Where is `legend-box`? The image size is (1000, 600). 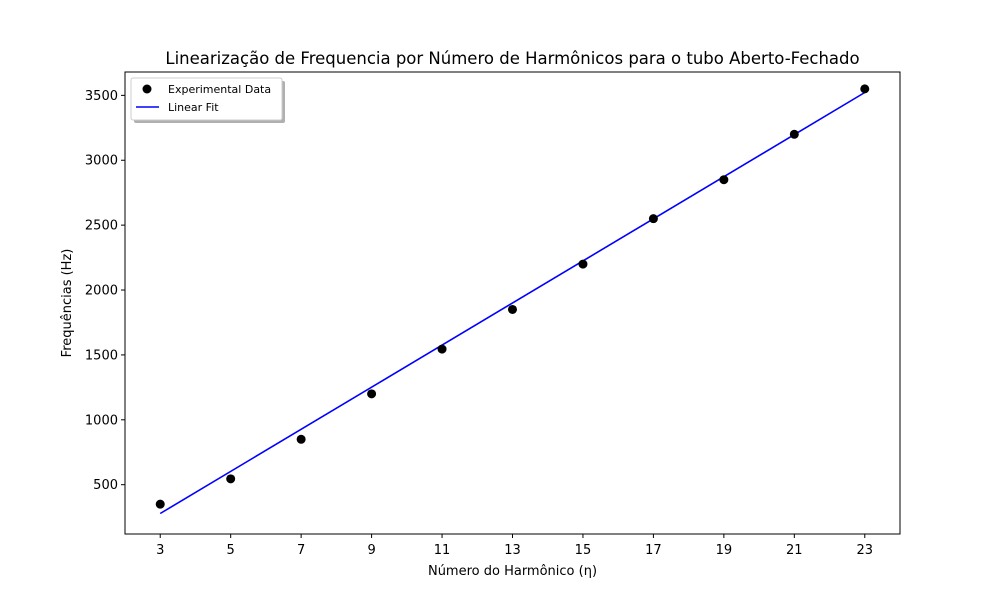 legend-box is located at coordinates (206, 99).